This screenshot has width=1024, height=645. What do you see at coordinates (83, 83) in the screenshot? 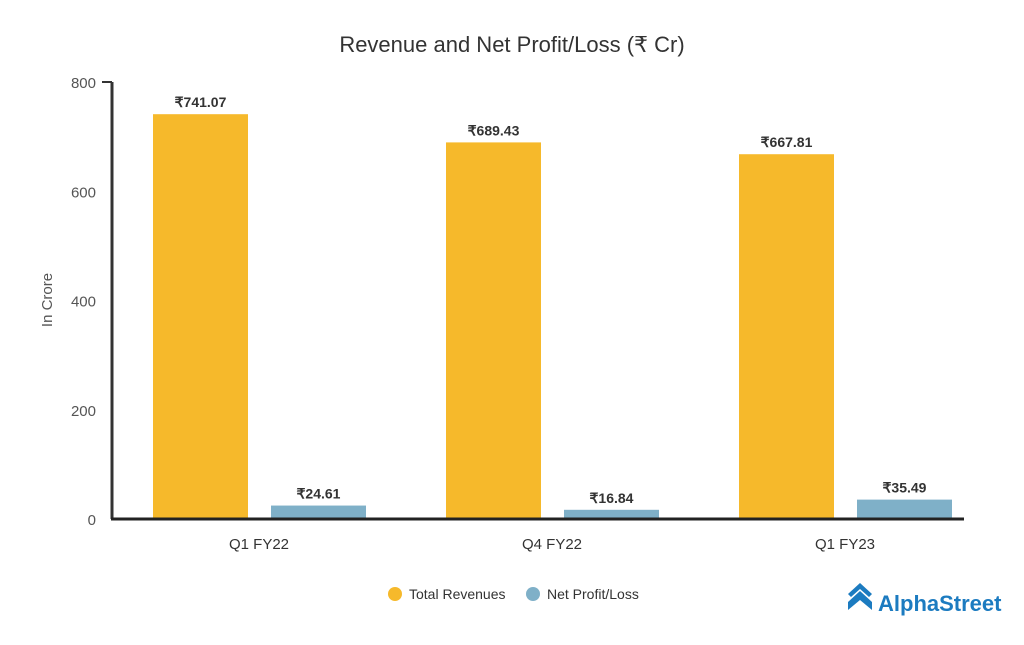
I see `y-tick-label: 800` at bounding box center [83, 83].